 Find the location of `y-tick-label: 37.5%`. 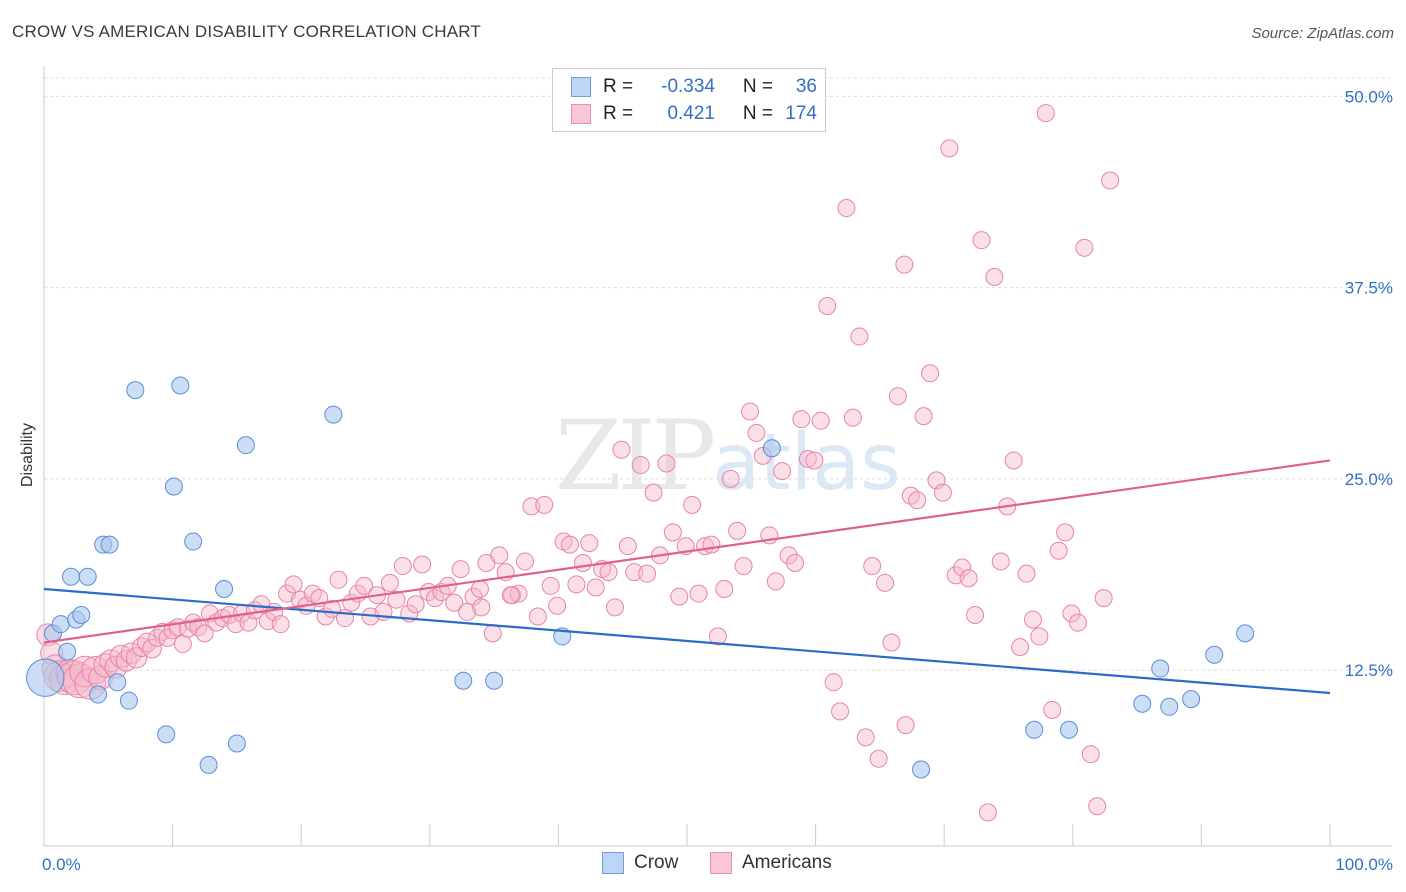

y-tick-label: 37.5% is located at coordinates (1369, 288).